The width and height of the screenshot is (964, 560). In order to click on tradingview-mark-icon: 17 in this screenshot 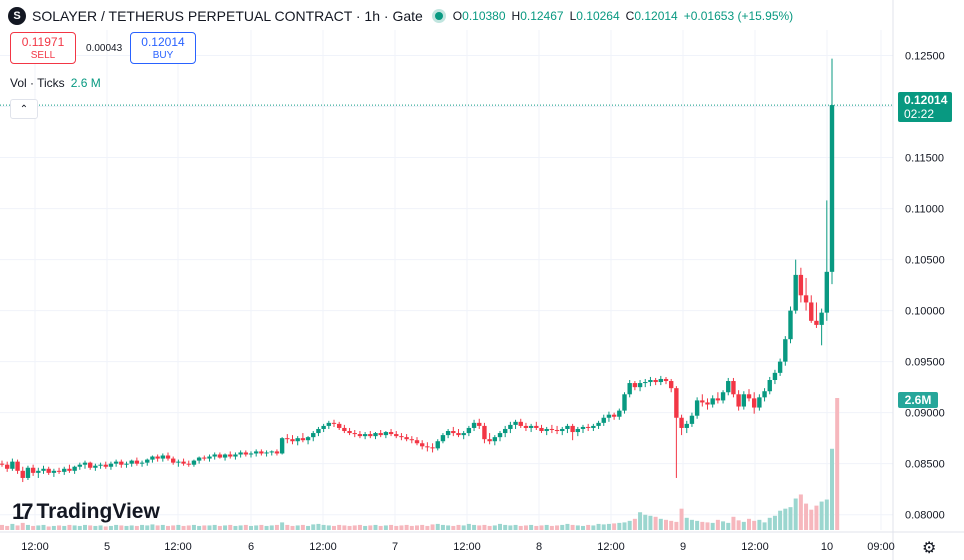, I will do `click(23, 511)`.